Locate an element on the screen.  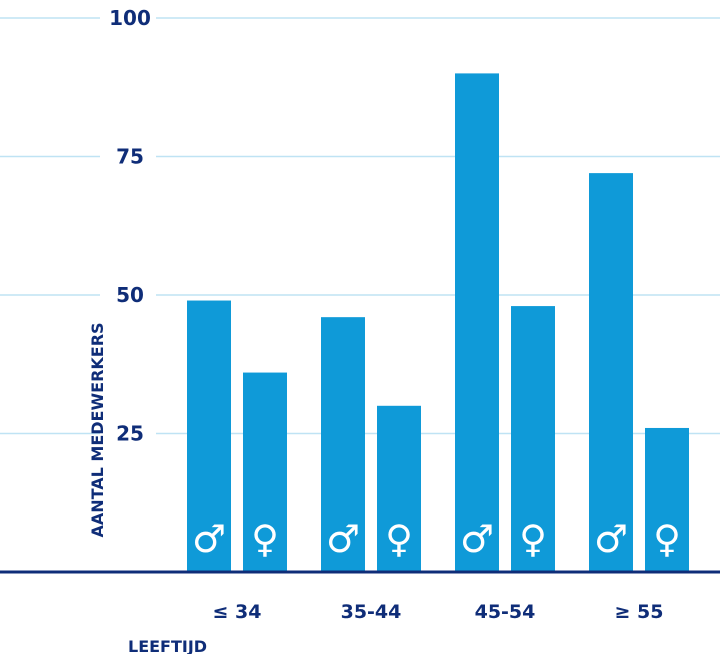
y-tick-label: 25 is located at coordinates (130, 434).